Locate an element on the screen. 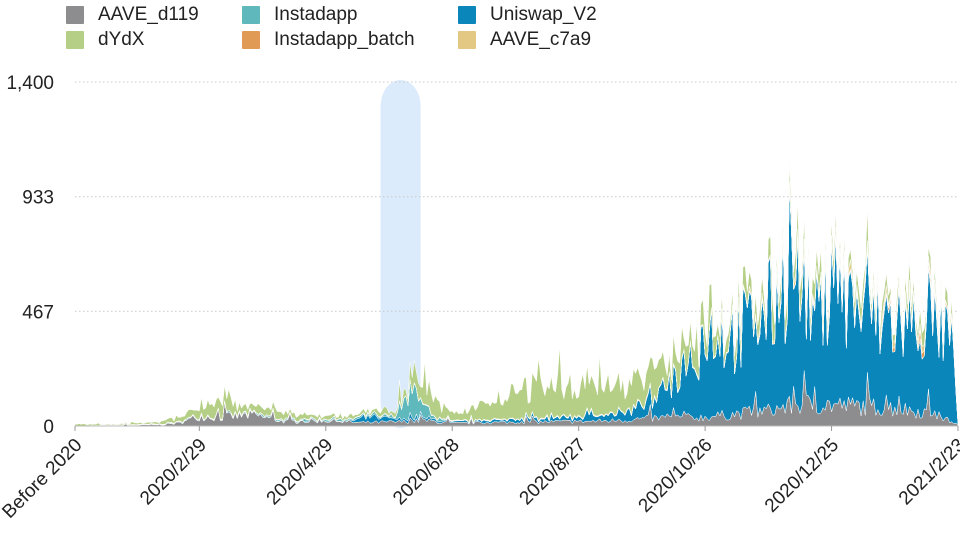 The height and width of the screenshot is (534, 960). highlight-band is located at coordinates (400, 254).